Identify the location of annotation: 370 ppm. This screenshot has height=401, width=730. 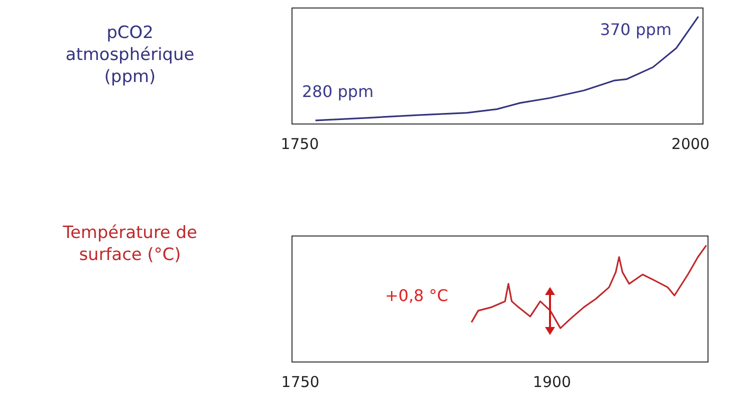
(636, 29).